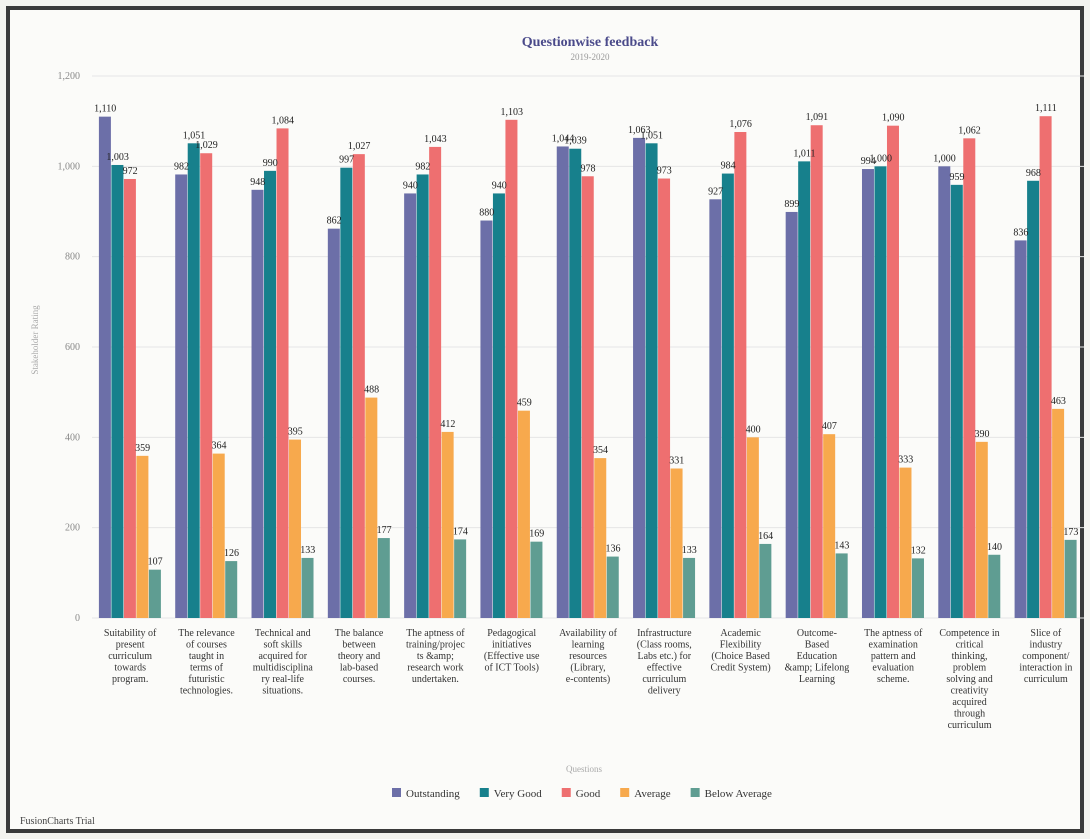  What do you see at coordinates (639, 130) in the screenshot?
I see `data-label: 1,063` at bounding box center [639, 130].